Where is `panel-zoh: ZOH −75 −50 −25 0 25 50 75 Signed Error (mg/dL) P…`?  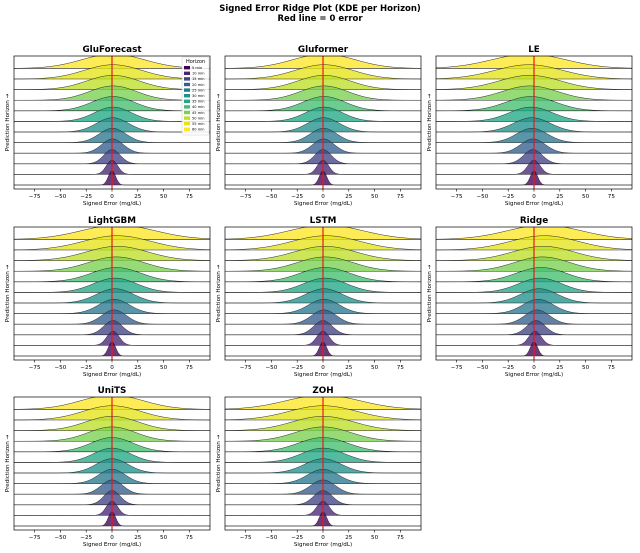
panel-zoh: ZOH −75 −50 −25 0 25 50 75 Signed Error (mg/dL) P… is located at coordinates (319, 467).